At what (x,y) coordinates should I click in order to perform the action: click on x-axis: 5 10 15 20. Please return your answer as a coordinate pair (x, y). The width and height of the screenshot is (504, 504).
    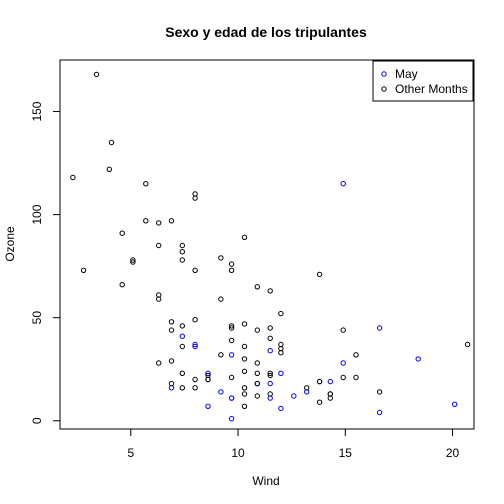
    Looking at the image, I should click on (293, 444).